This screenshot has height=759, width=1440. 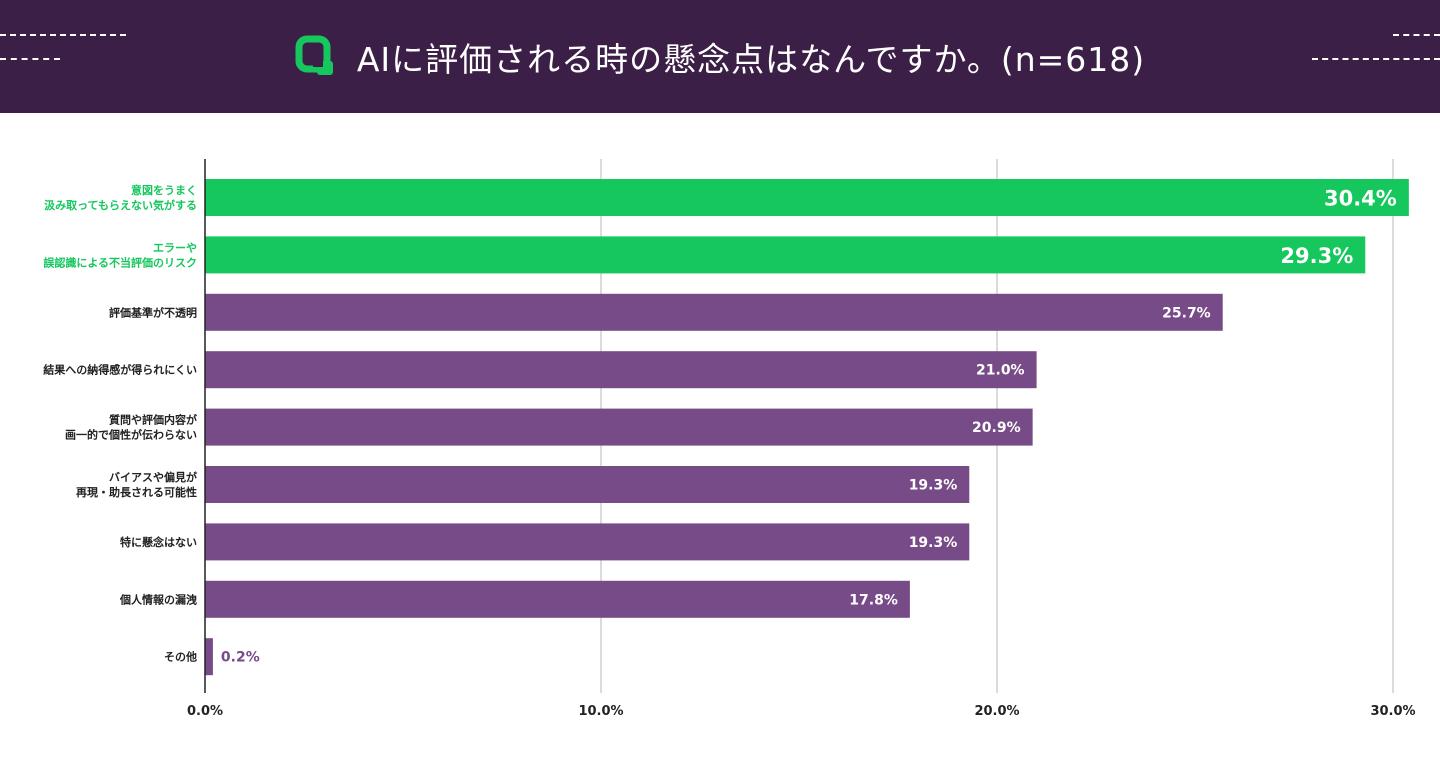 I want to click on page-title: AIに評価される時の懸念点はなんですか。(n=618), so click(x=751, y=59).